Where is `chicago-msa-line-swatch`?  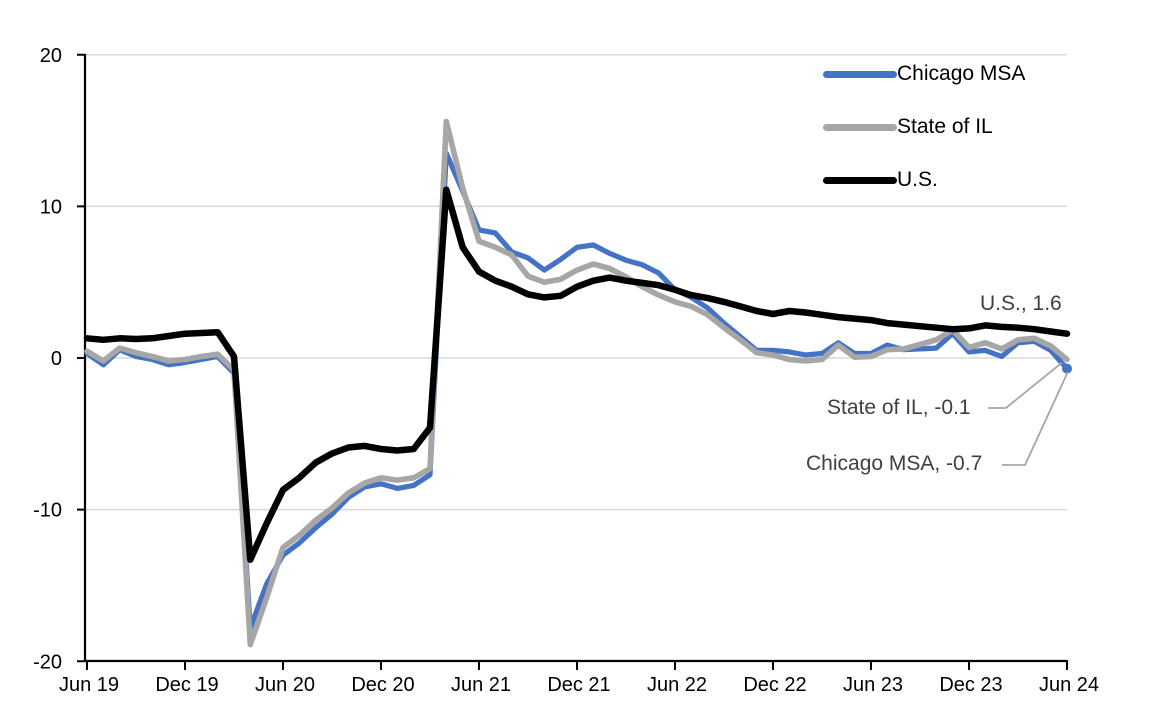 chicago-msa-line-swatch is located at coordinates (860, 74).